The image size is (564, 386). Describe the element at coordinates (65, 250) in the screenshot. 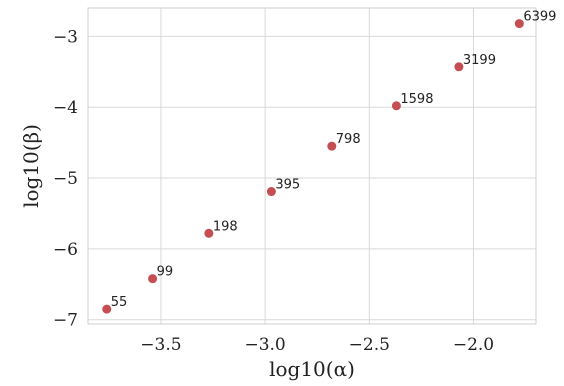

I see `y-tick-label: −6` at that location.